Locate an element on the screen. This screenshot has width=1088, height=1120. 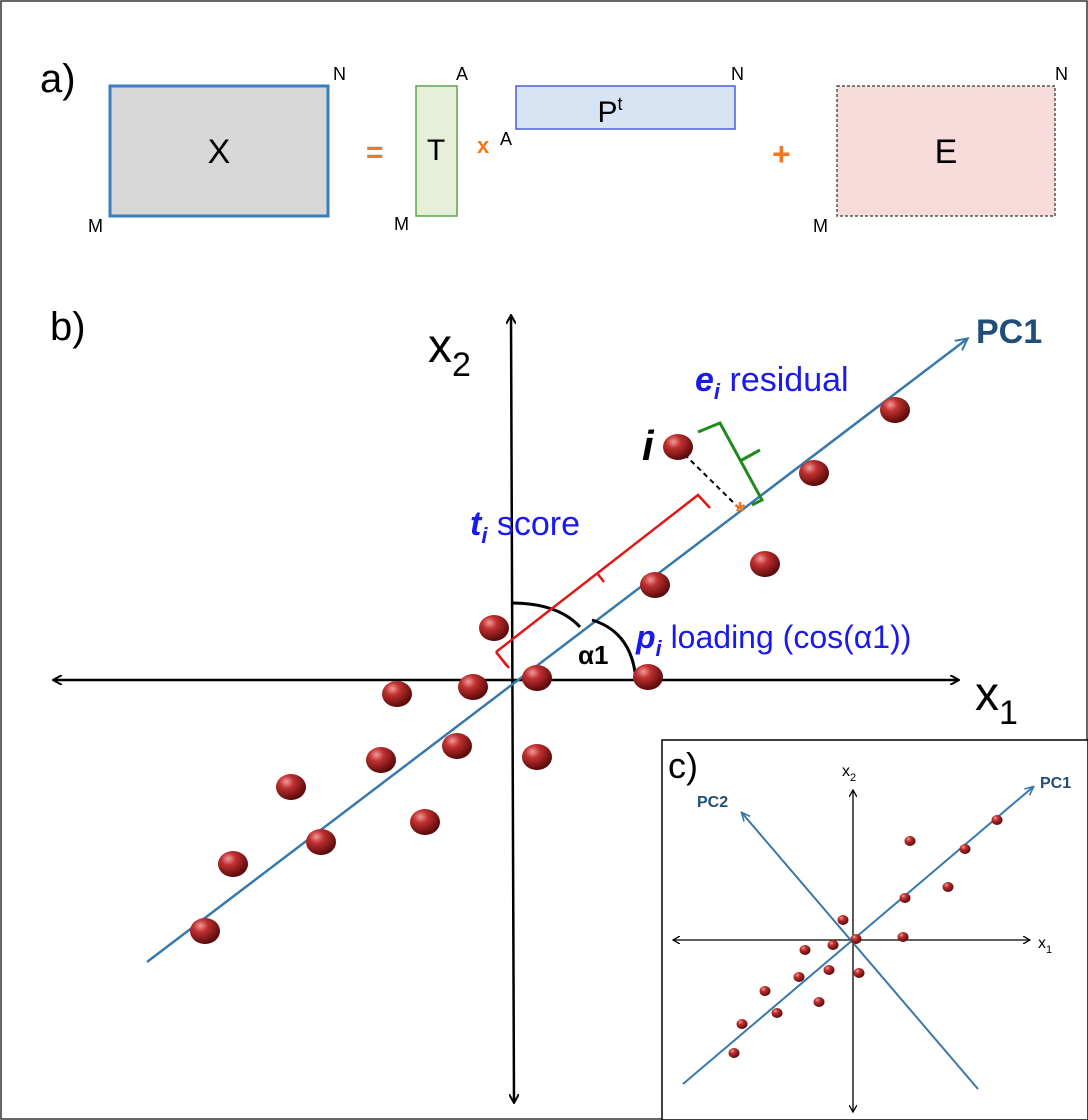
c-x-axis-subscript: 1 is located at coordinates (1049, 950).